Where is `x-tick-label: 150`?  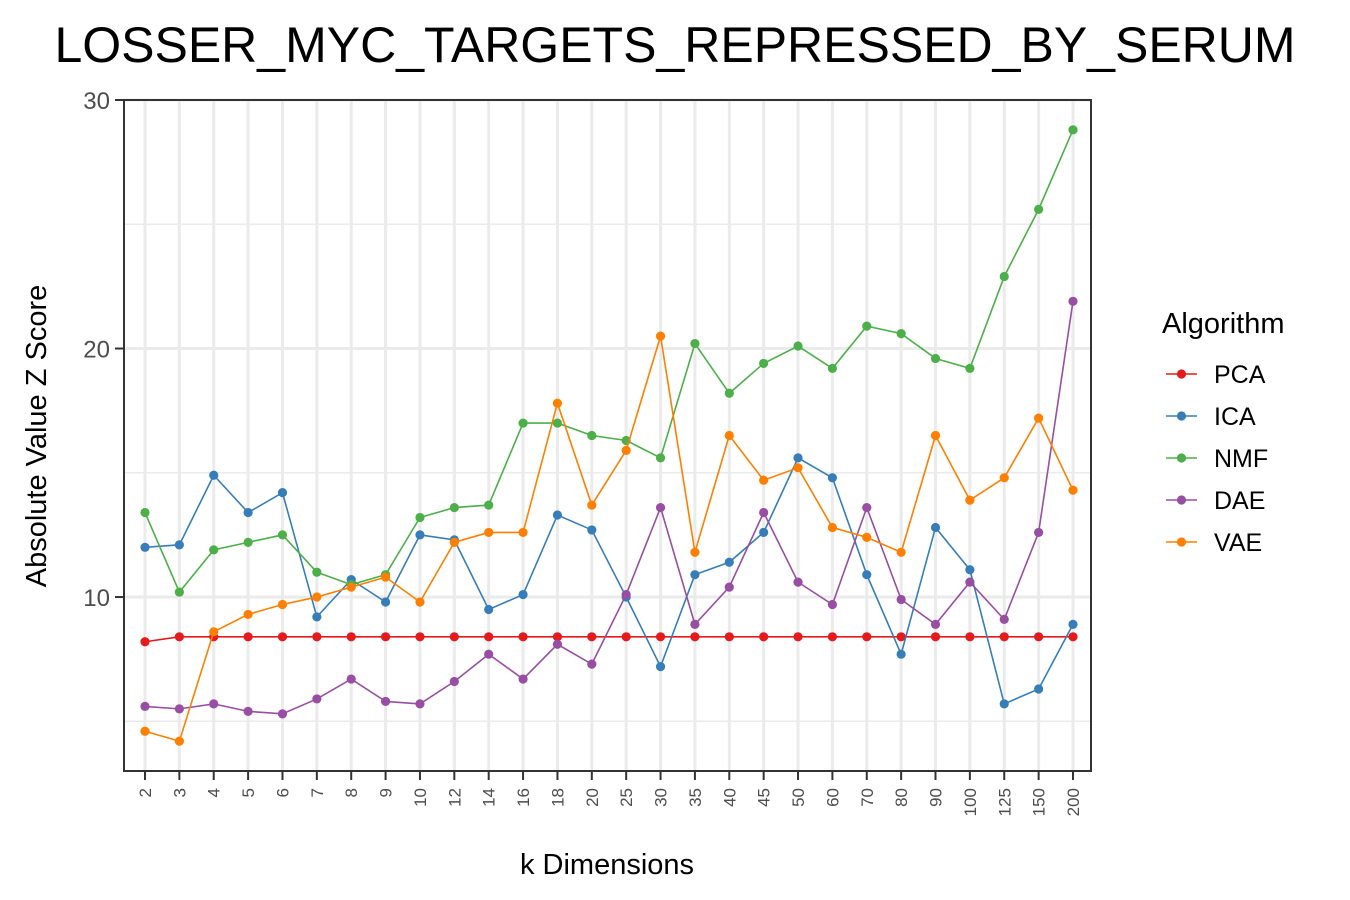
x-tick-label: 150 is located at coordinates (1039, 802).